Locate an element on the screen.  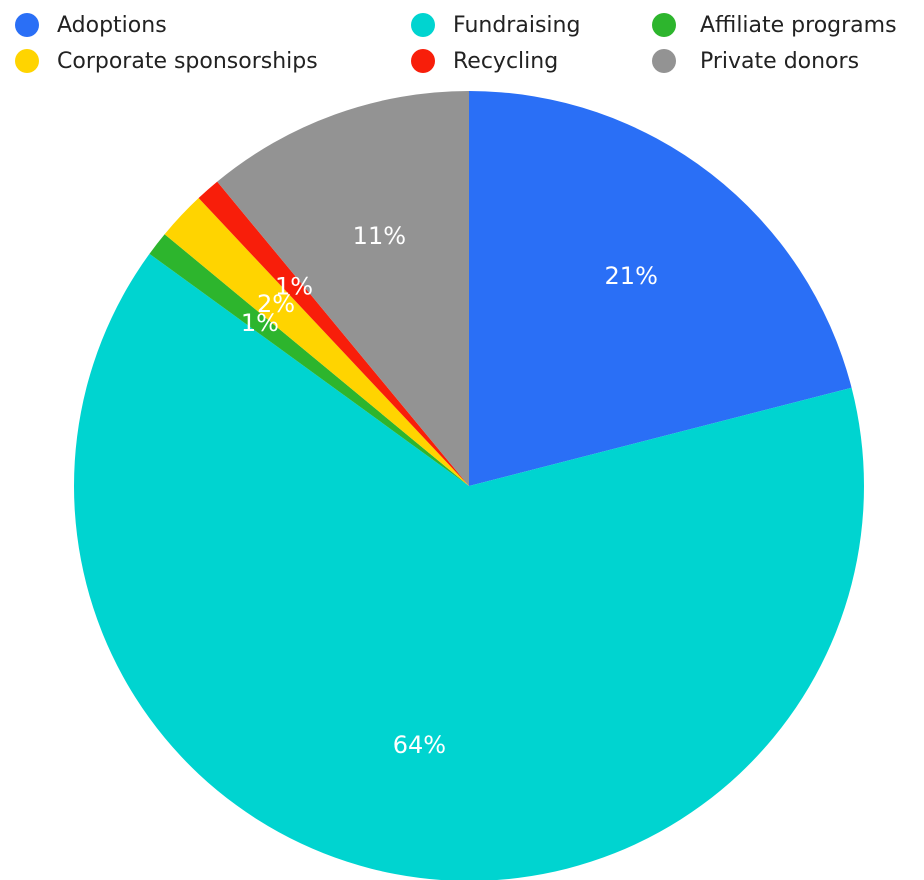
legend-label: Fundraising is located at coordinates (516, 25).